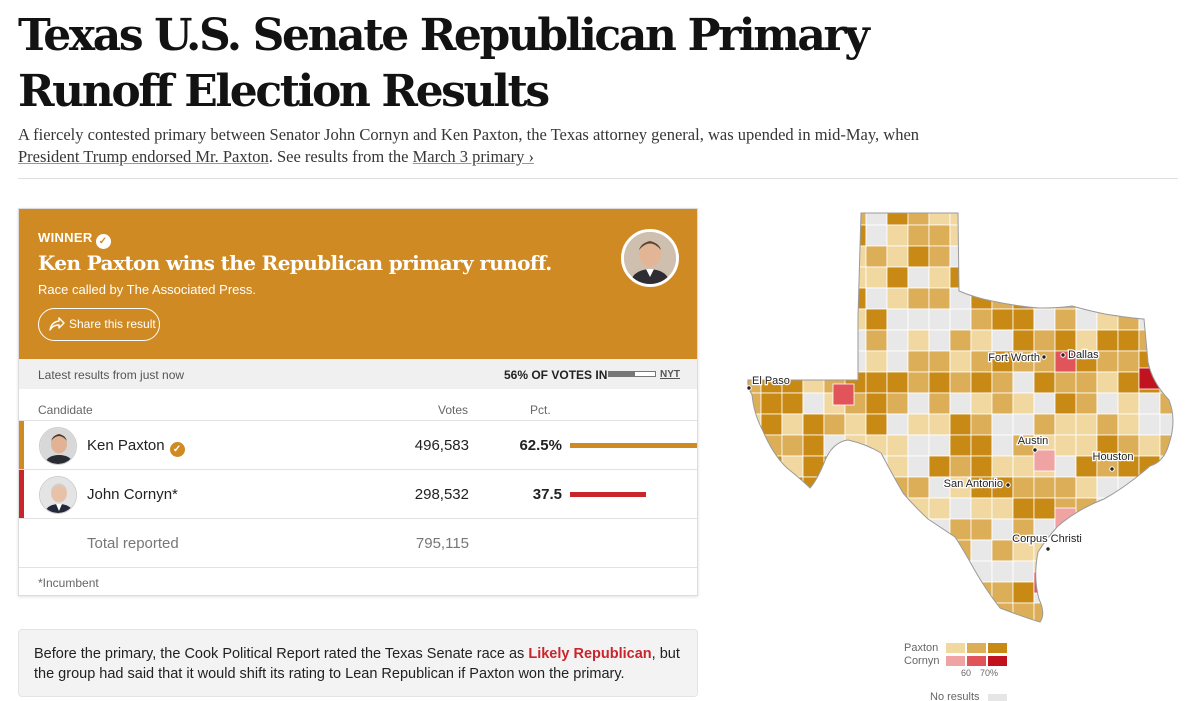 The height and width of the screenshot is (701, 1200). I want to click on rating-link: Likely Republican, so click(590, 654).